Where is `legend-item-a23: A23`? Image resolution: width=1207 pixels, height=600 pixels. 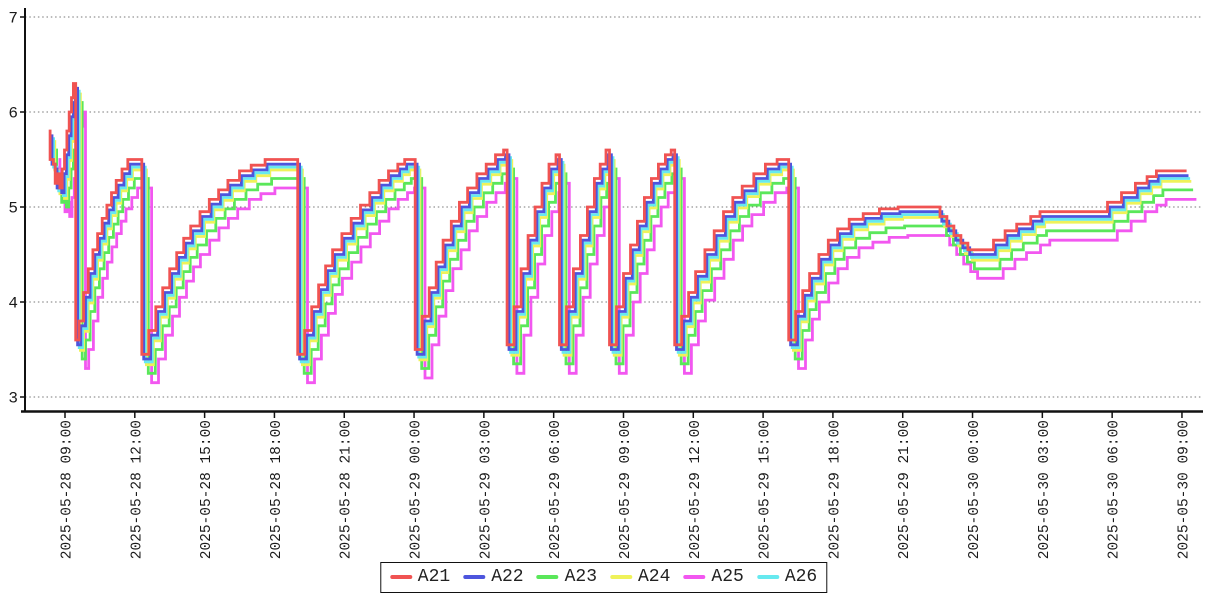 legend-item-a23: A23 is located at coordinates (566, 577).